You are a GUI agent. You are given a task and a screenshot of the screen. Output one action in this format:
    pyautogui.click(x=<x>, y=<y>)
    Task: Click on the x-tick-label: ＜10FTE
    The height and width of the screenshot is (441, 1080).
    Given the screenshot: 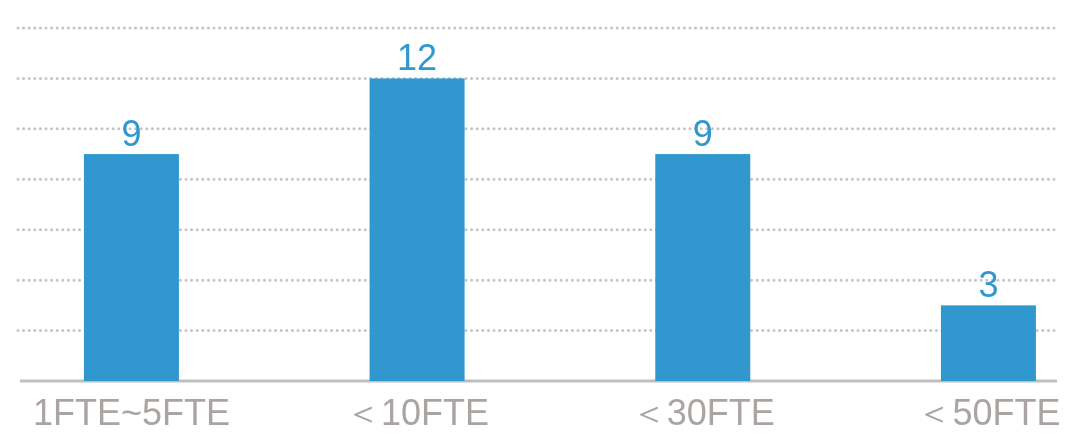 What is the action you would take?
    pyautogui.click(x=417, y=412)
    